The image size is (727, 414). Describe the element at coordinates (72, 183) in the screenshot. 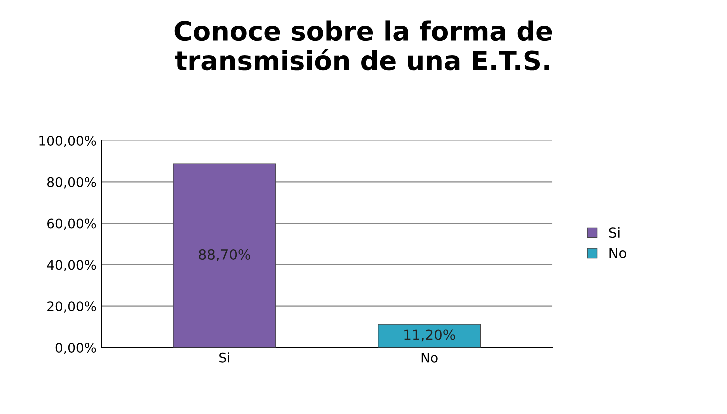

I see `y-tick-label: 80,00%` at that location.